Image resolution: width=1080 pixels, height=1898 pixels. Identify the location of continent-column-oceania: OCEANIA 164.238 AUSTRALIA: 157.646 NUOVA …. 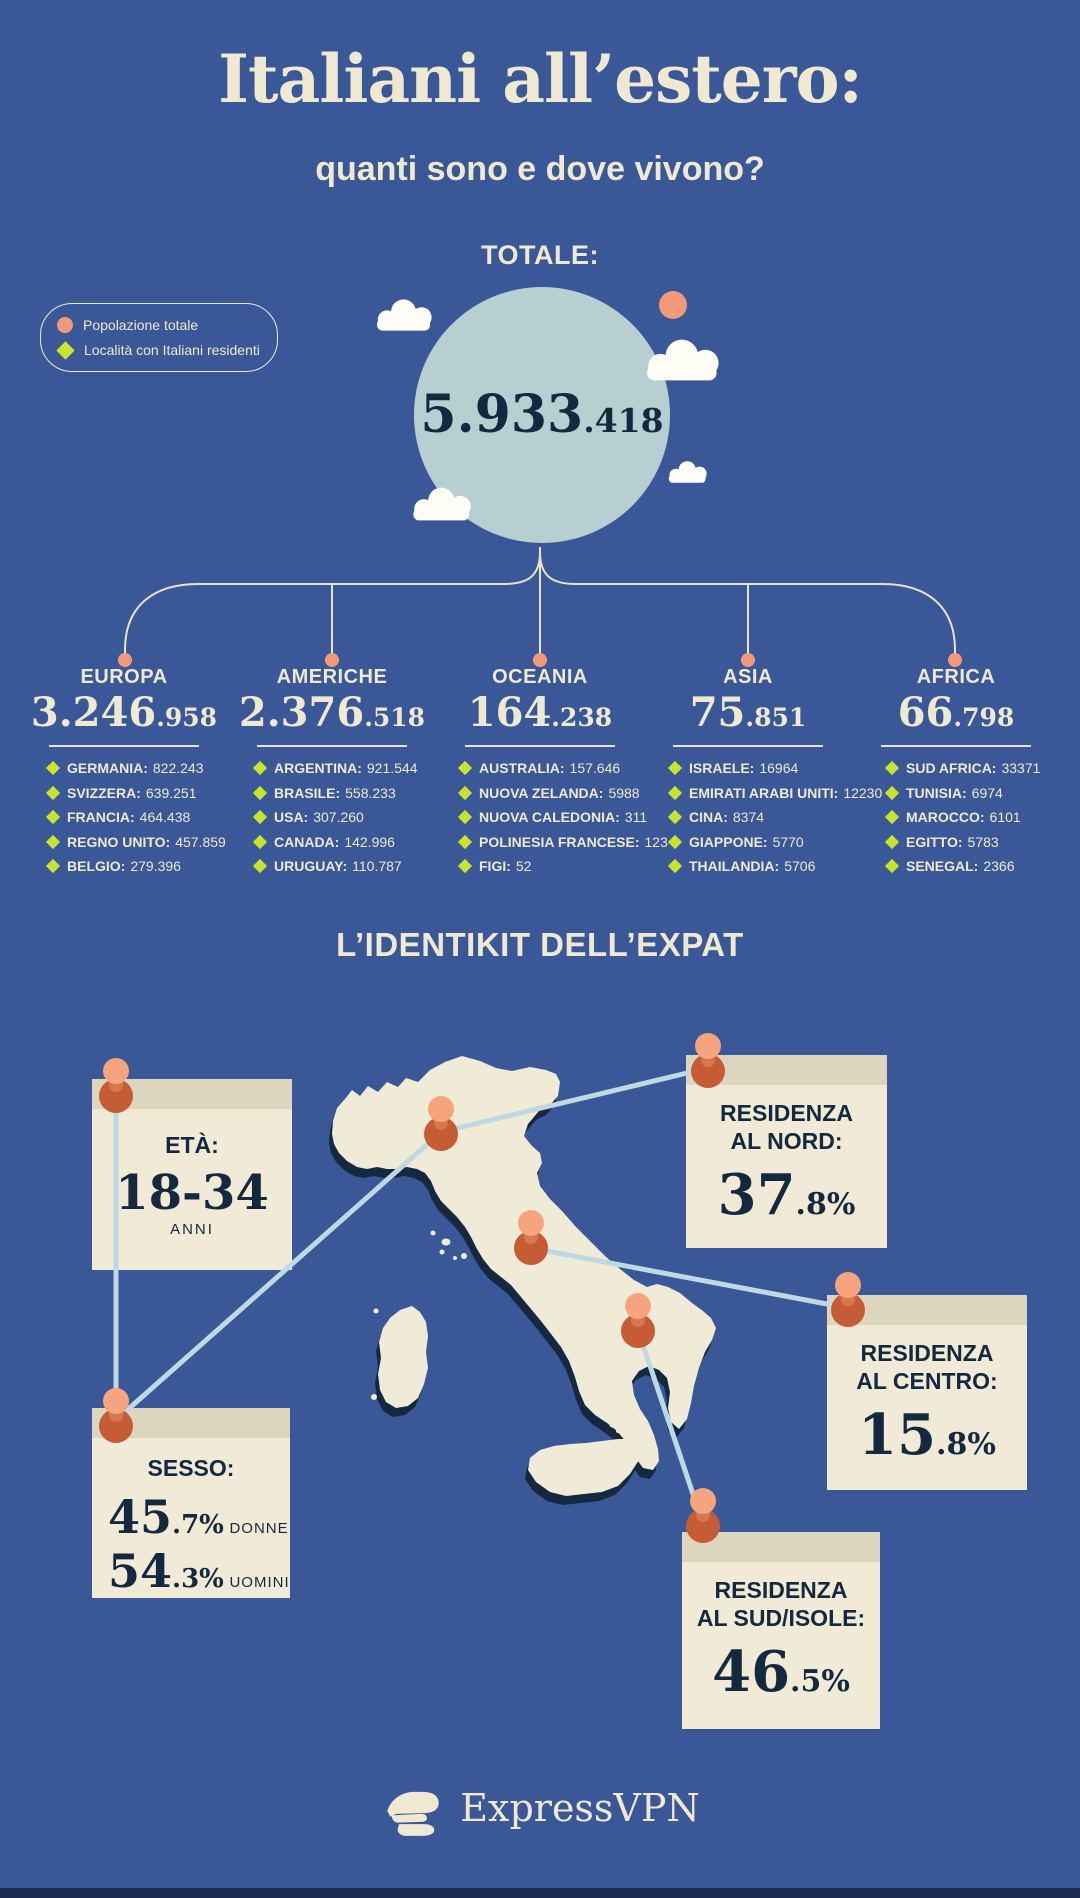
(549, 772).